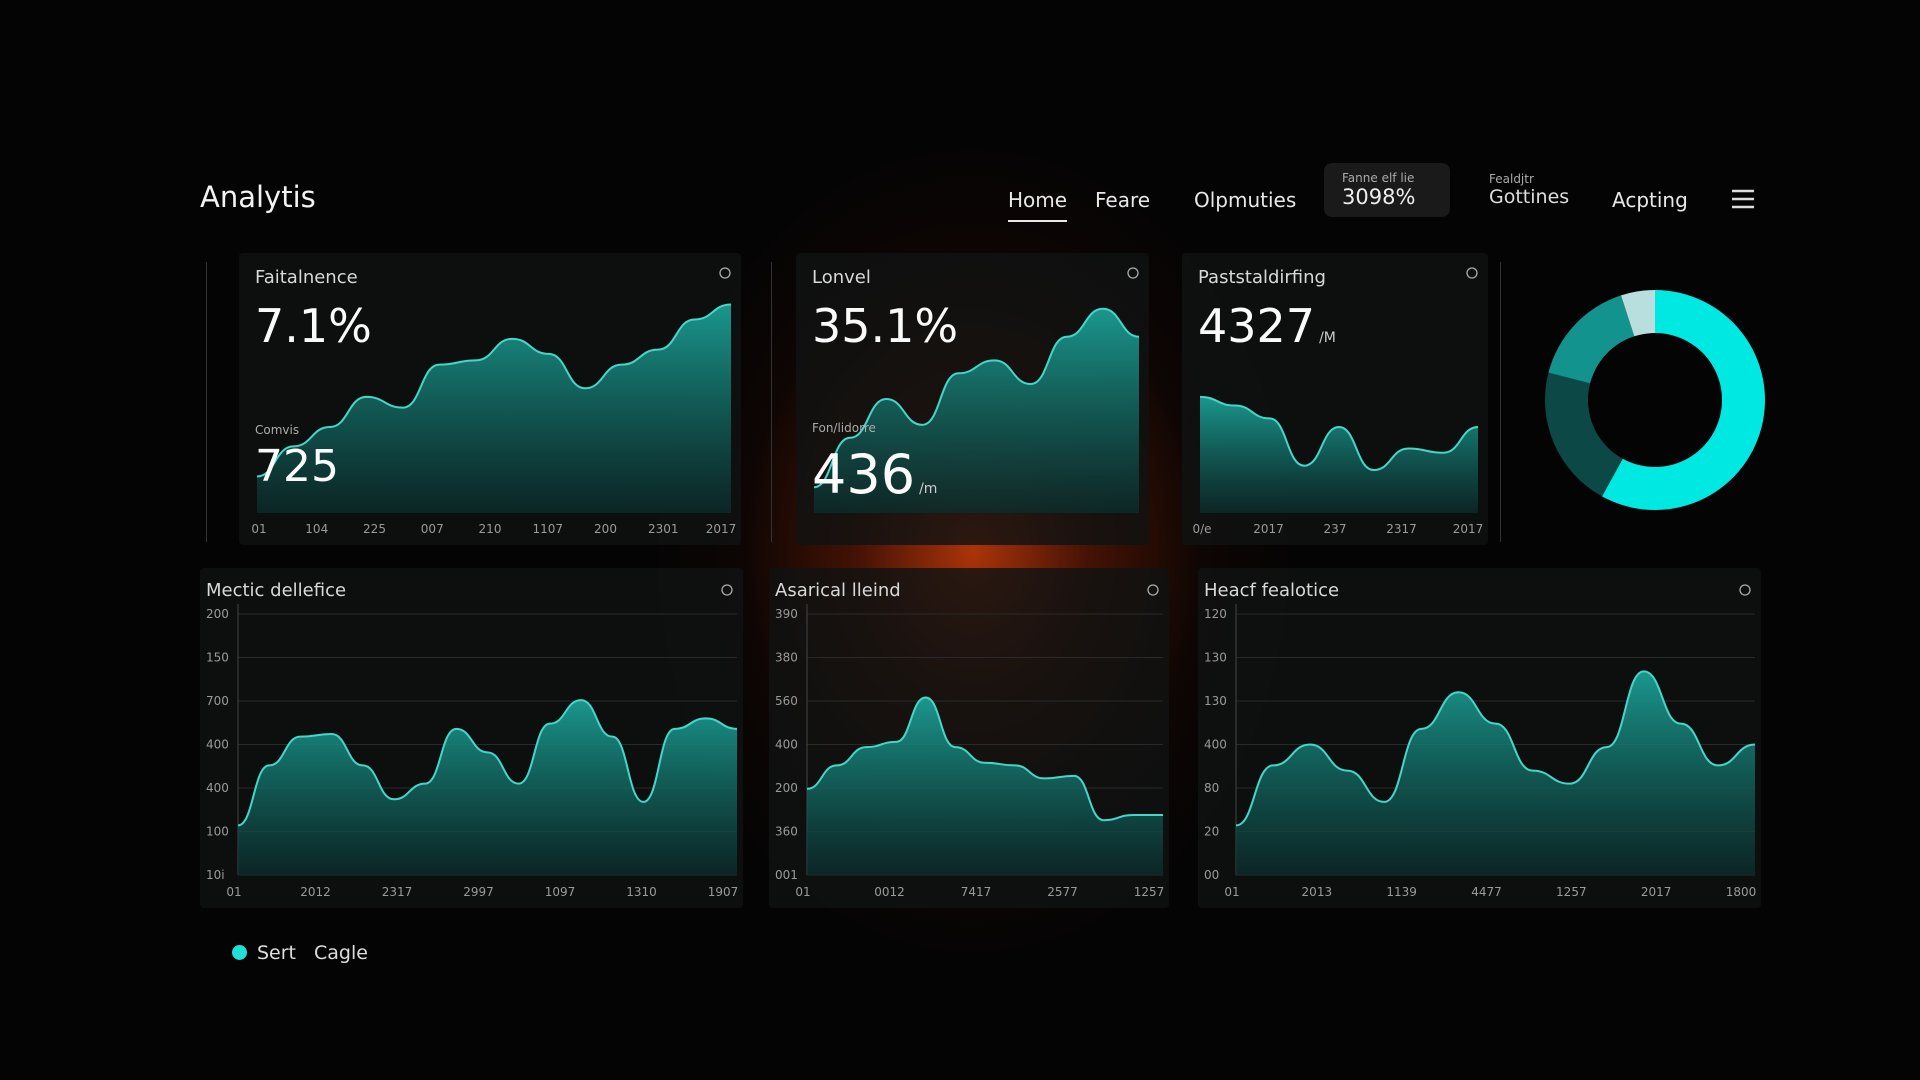  I want to click on legend-dot, so click(239, 952).